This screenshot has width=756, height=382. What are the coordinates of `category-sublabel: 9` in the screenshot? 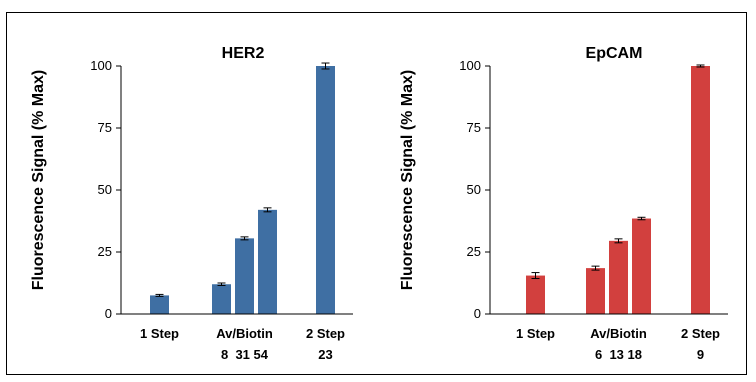 It's located at (700, 354).